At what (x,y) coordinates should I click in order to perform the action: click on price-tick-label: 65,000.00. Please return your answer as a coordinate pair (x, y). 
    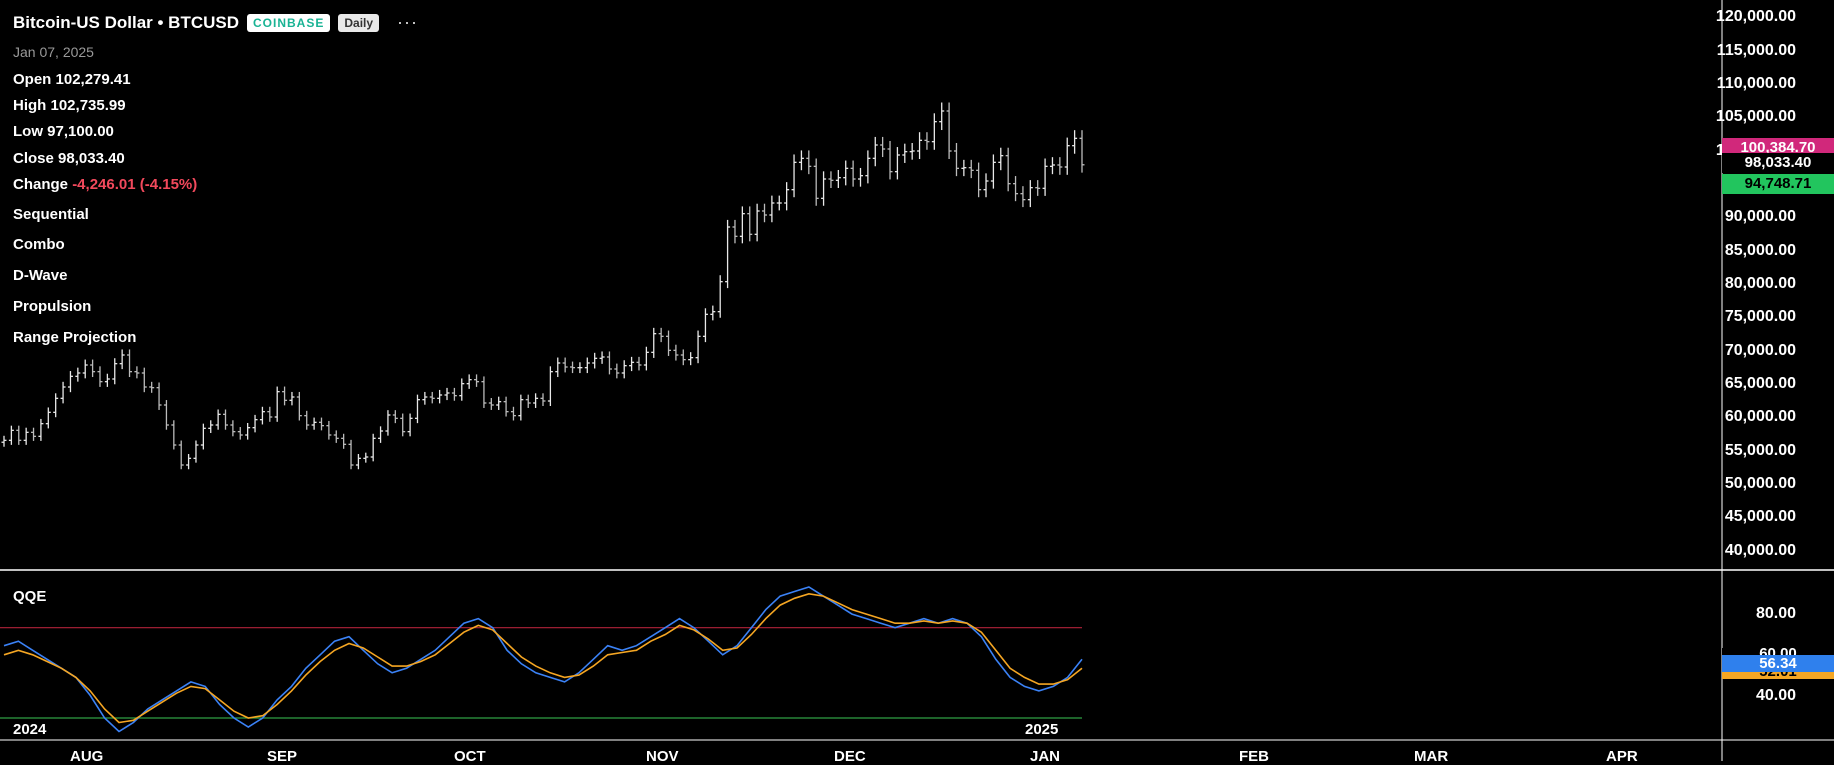
    Looking at the image, I should click on (1760, 383).